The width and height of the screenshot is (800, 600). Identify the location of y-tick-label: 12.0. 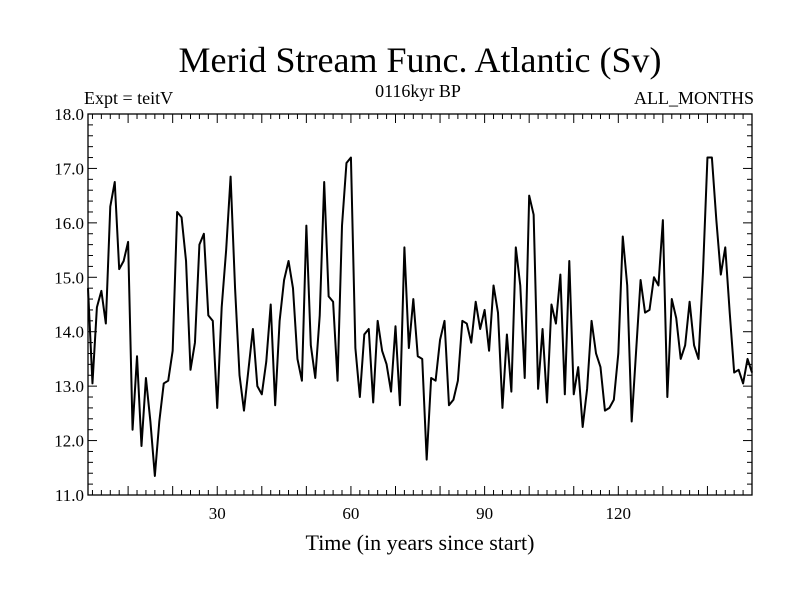
(69, 441).